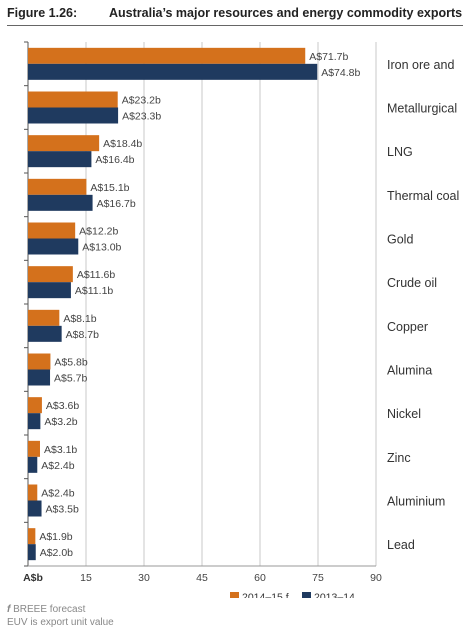 Image resolution: width=463 pixels, height=638 pixels. What do you see at coordinates (60, 450) in the screenshot?
I see `value-label-2014-15-9: A$3.1b` at bounding box center [60, 450].